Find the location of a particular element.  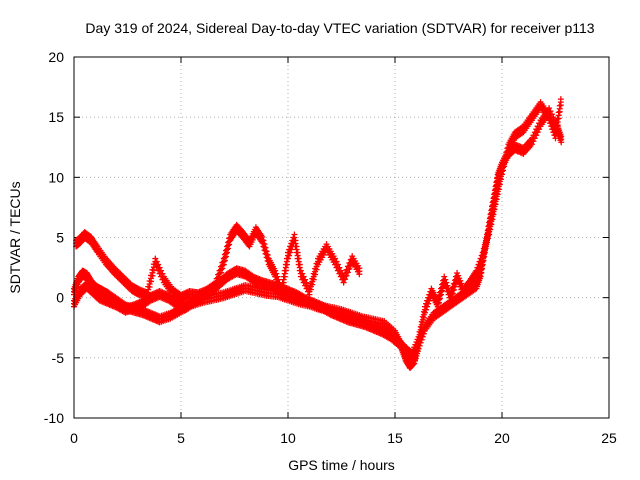

y-tick-label: 5 is located at coordinates (60, 238).